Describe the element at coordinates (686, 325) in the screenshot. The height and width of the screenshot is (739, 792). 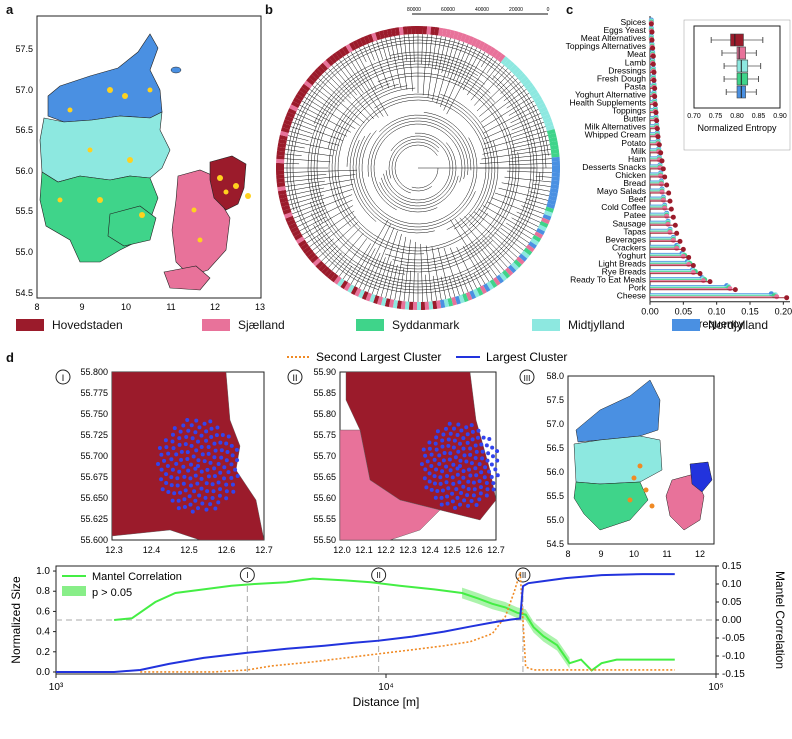
I see `legend-swatch` at that location.